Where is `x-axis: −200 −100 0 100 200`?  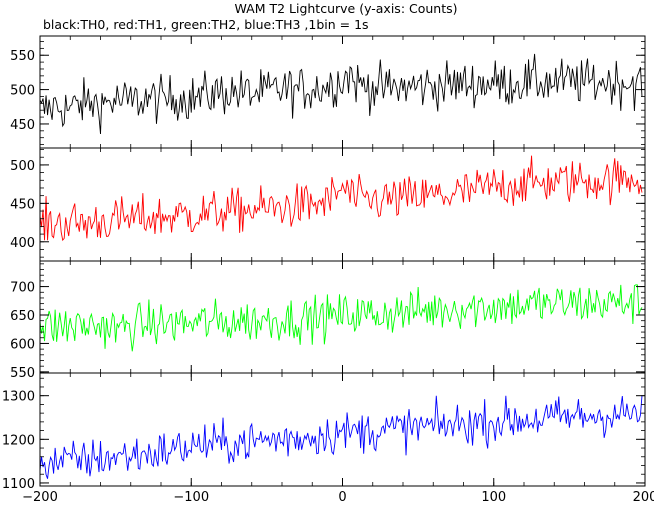
x-axis: −200 −100 0 100 200 is located at coordinates (338, 497).